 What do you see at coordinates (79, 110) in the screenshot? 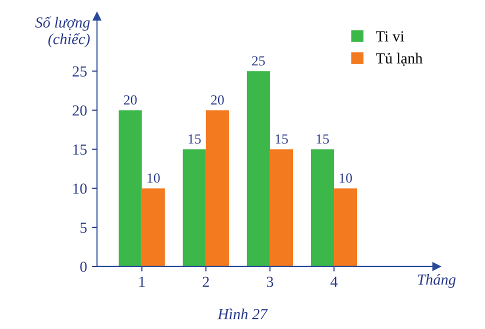
I see `y-tick-label: 20` at bounding box center [79, 110].